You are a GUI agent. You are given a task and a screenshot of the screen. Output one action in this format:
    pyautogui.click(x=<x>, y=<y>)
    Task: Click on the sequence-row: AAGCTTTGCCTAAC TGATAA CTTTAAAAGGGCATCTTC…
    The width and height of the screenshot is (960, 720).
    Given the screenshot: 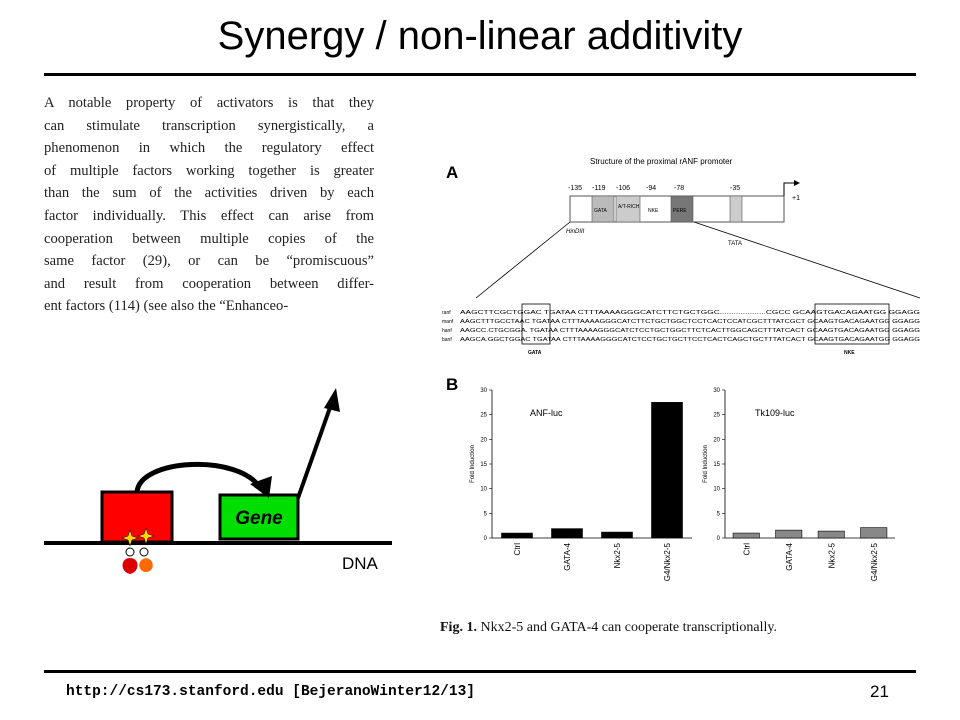 What is the action you would take?
    pyautogui.click(x=690, y=322)
    